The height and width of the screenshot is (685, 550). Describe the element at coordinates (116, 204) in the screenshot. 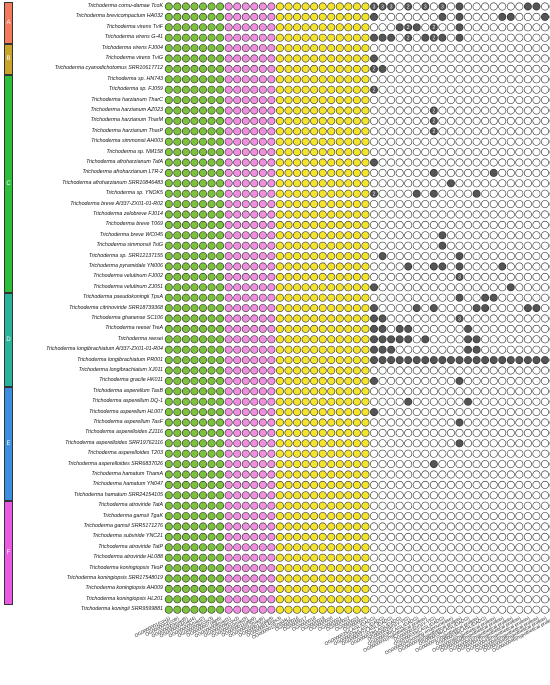

I see `species-label: Trichoderma breve AI337-ZX01-01-R02` at that location.